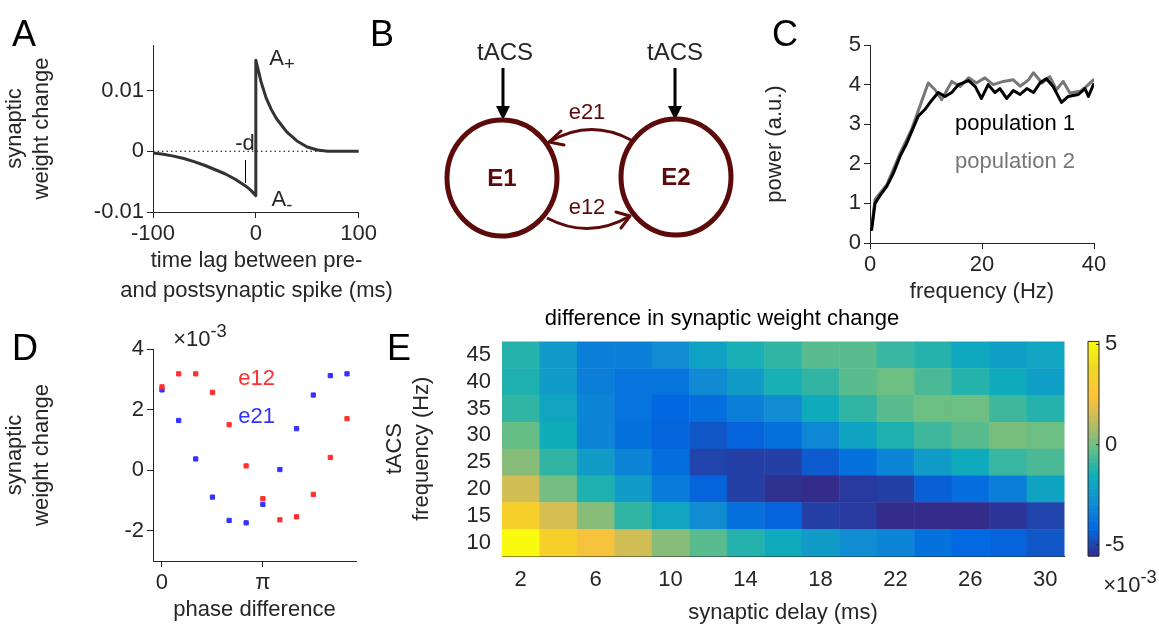  What do you see at coordinates (1130, 581) in the screenshot?
I see `text: ×10$^{-3}$` at bounding box center [1130, 581].